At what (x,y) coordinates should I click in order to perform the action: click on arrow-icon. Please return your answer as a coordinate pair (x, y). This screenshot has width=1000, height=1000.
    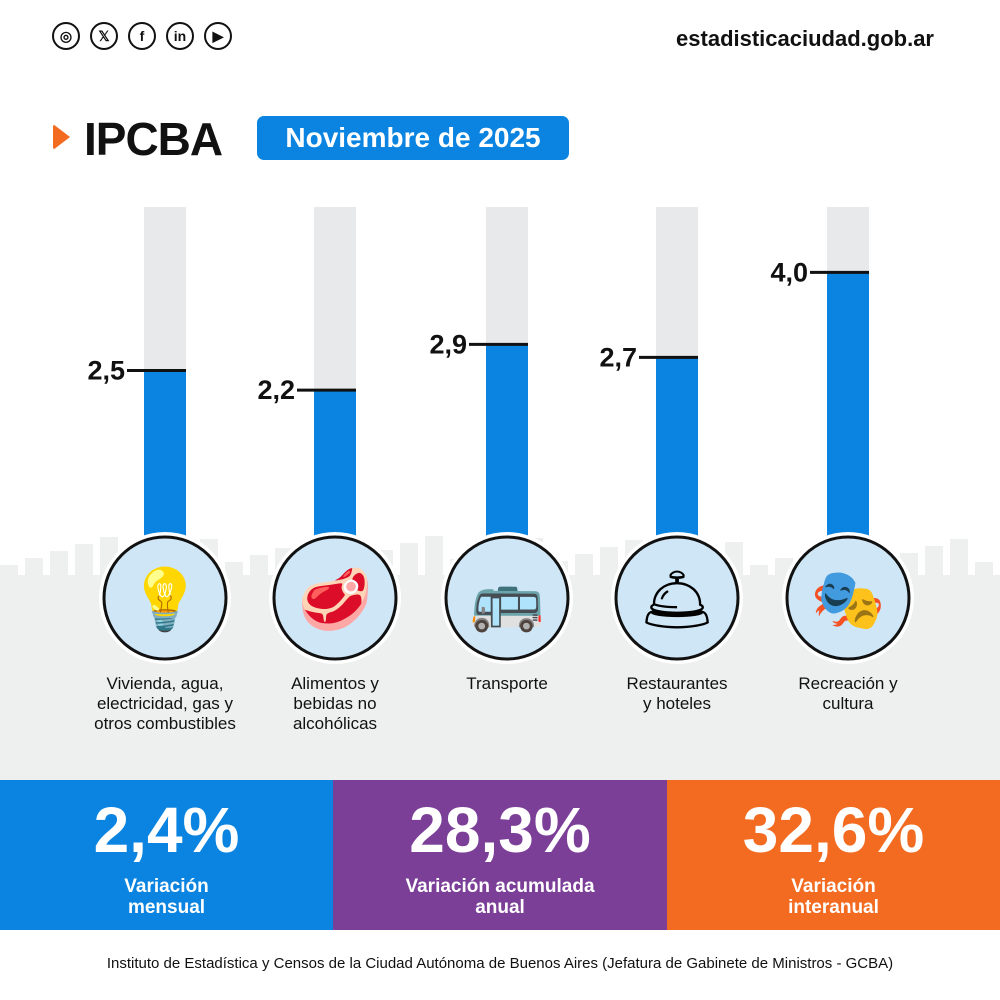
    Looking at the image, I should click on (61, 137).